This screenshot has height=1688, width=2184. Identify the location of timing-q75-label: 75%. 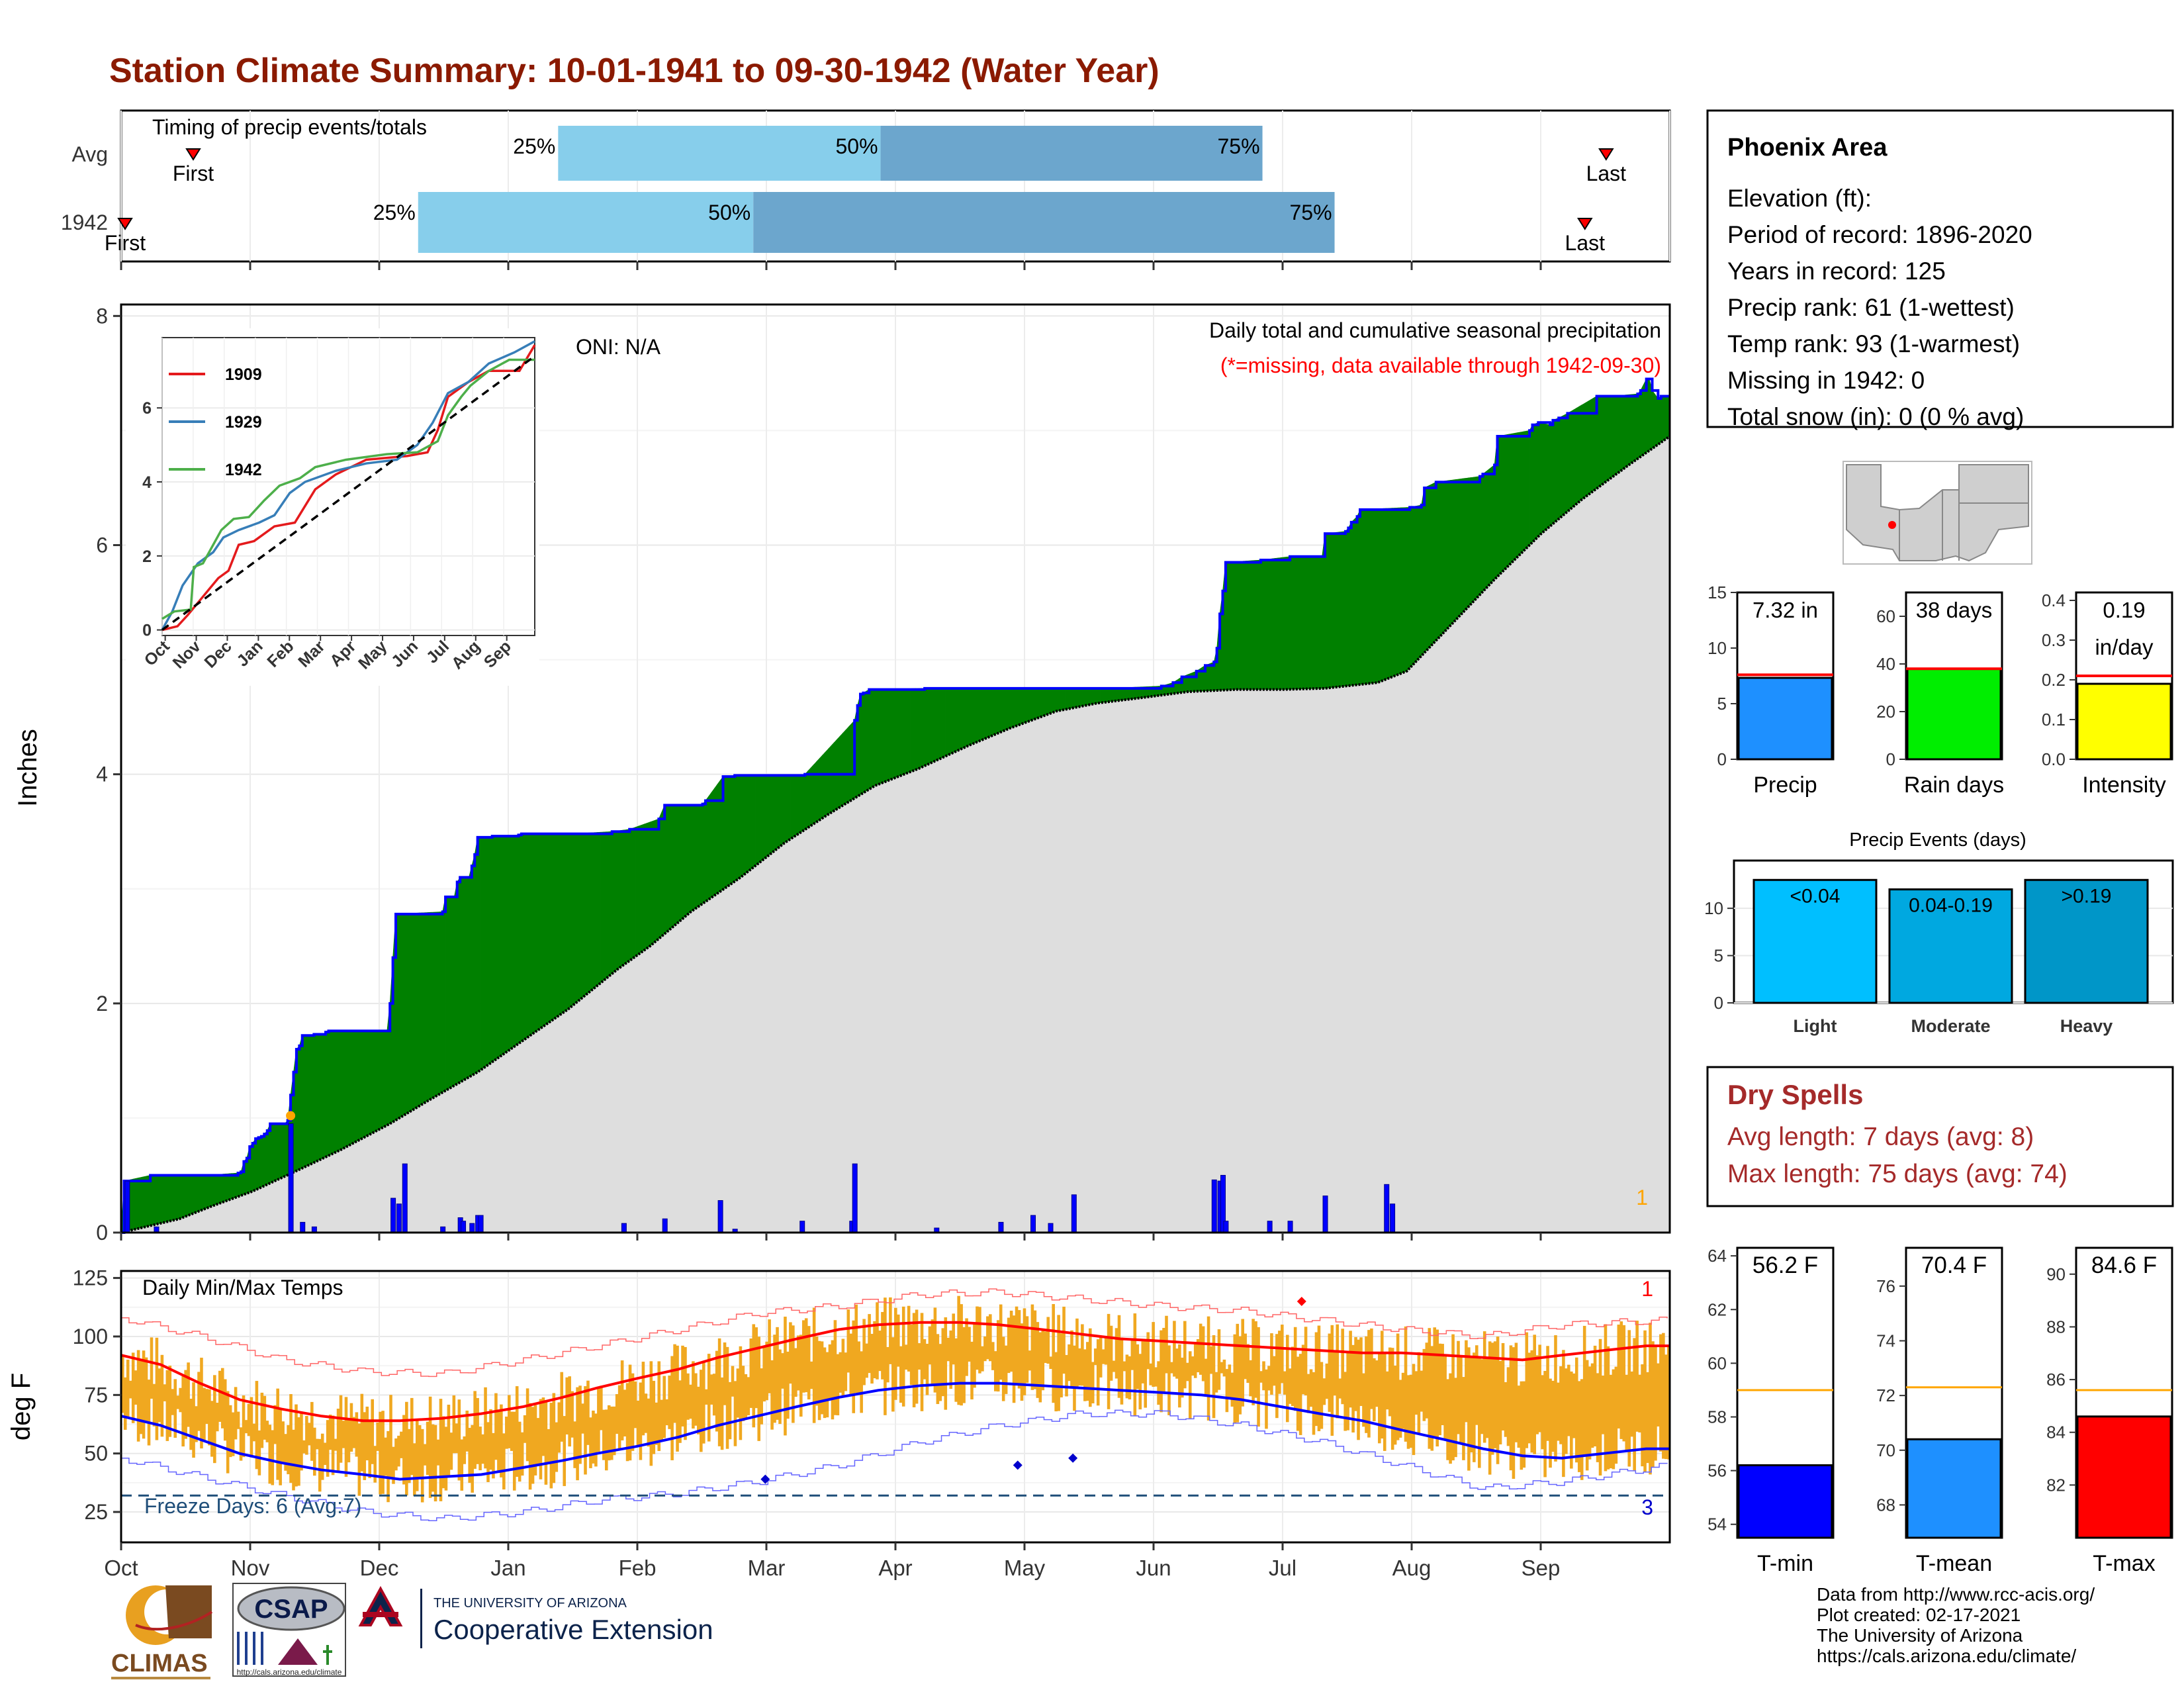
(1310, 212).